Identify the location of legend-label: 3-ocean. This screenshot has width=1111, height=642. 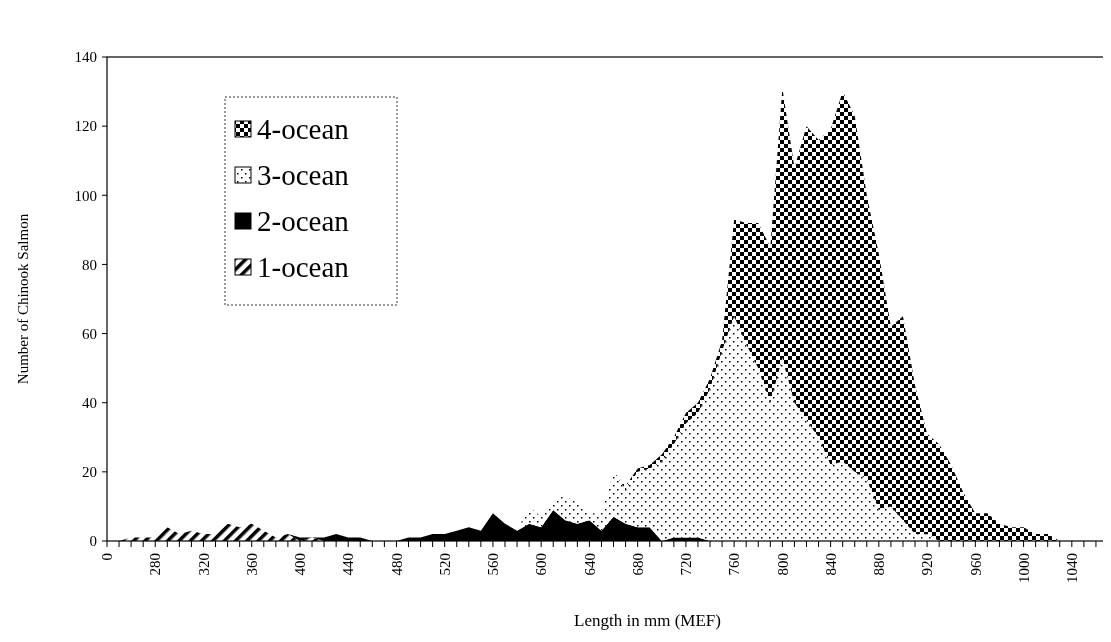
(303, 175).